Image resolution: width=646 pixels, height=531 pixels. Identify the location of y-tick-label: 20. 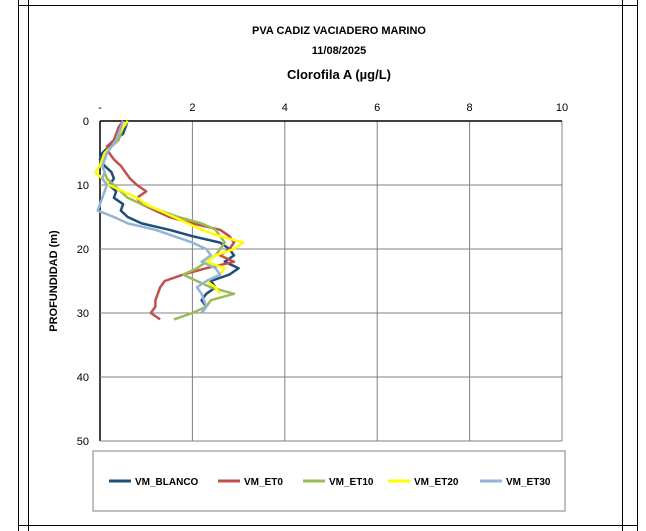
(83, 250).